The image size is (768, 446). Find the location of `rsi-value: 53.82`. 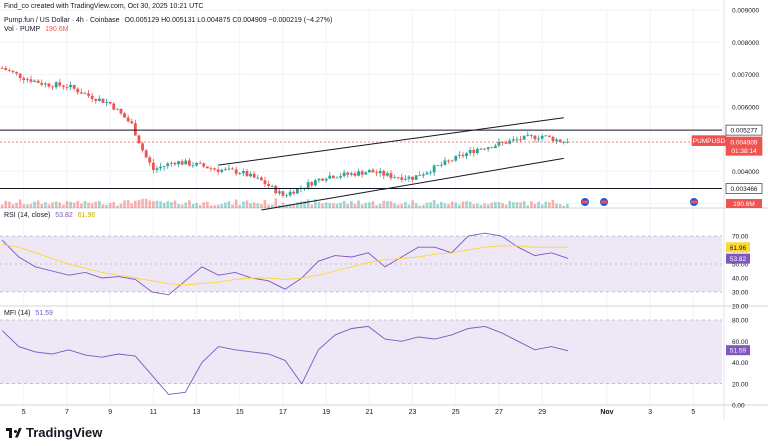

rsi-value: 53.82 is located at coordinates (64, 215).